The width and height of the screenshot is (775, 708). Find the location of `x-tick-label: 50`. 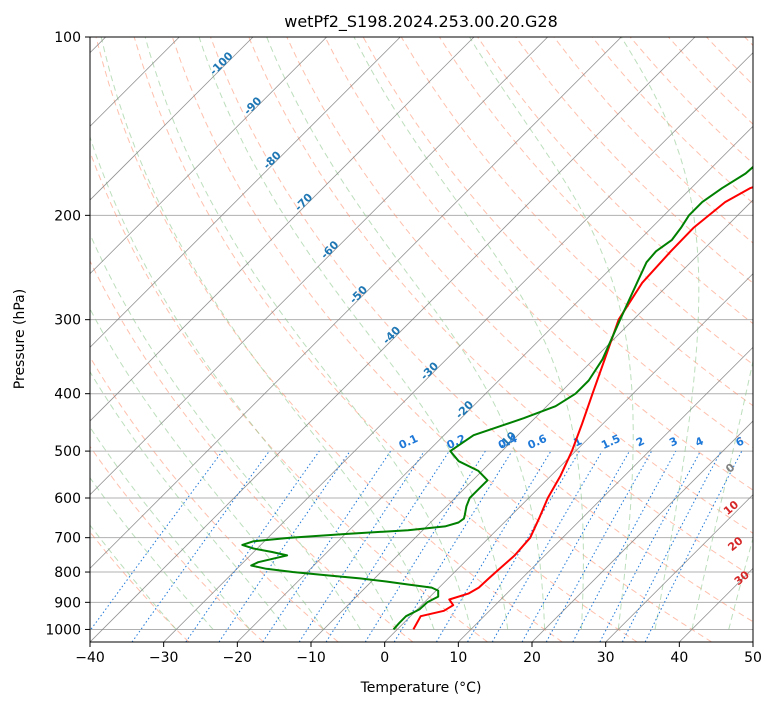

x-tick-label: 50 is located at coordinates (753, 658).